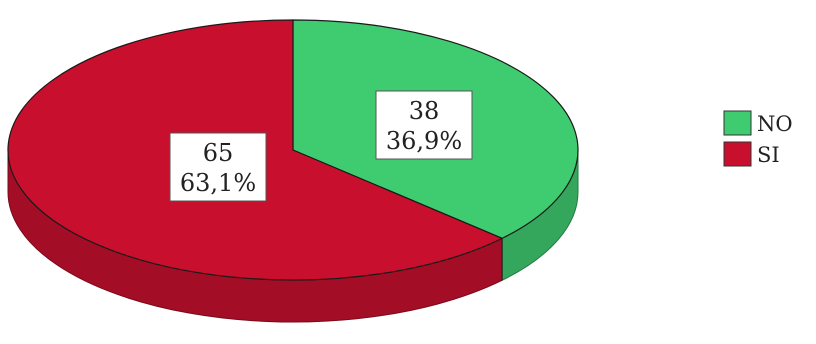  Describe the element at coordinates (218, 153) in the screenshot. I see `data-label-count: 65` at that location.